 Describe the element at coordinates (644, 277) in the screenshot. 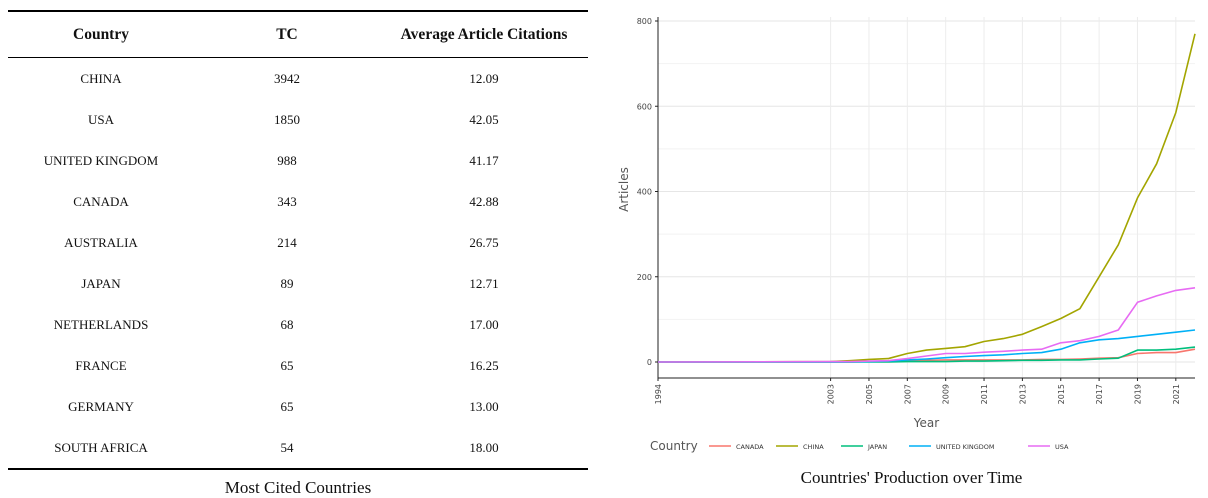

I see `y-tick-label: 200` at that location.